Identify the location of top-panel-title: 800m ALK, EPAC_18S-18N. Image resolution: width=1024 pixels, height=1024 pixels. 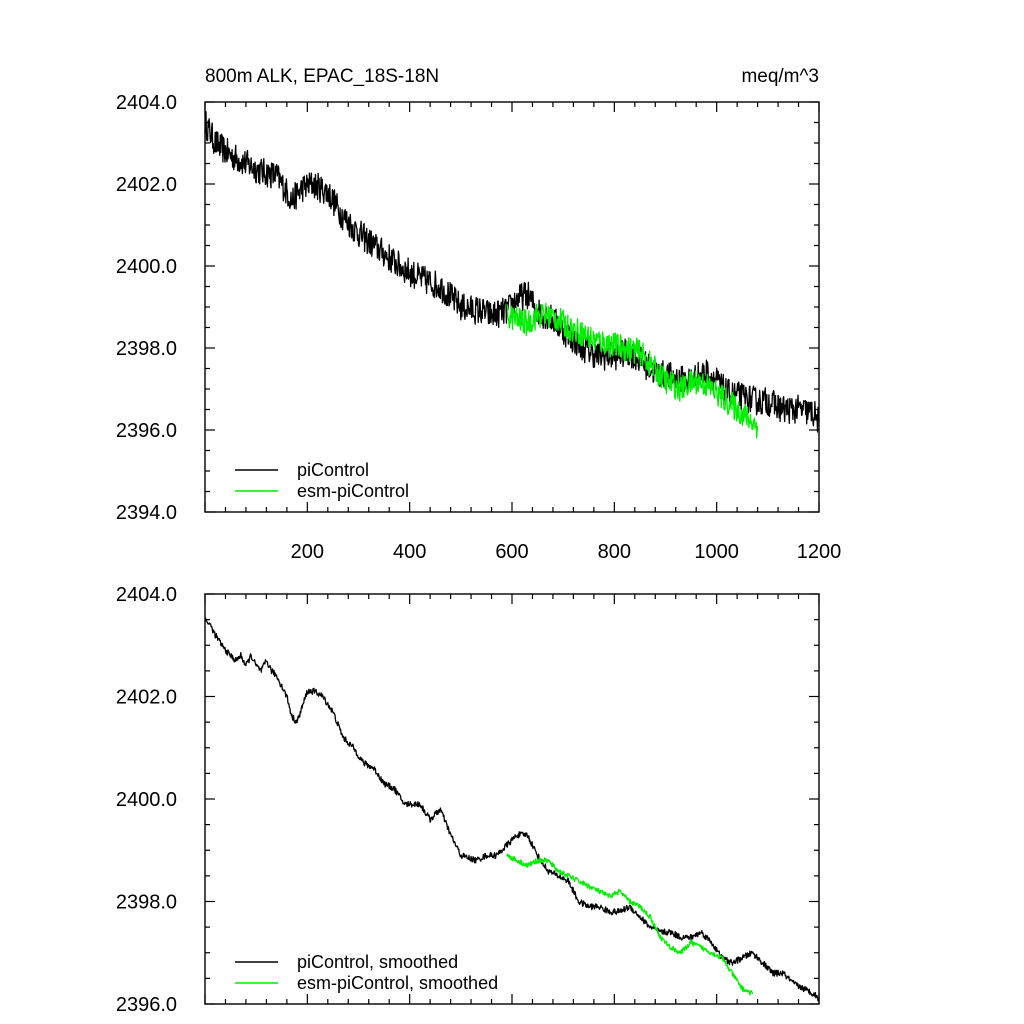
(322, 76).